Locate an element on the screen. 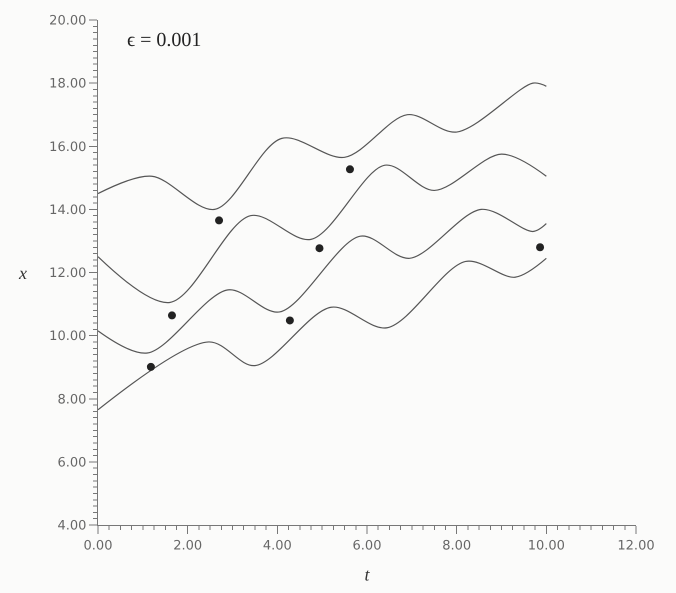  y-tick-label: 16.00 is located at coordinates (67, 147).